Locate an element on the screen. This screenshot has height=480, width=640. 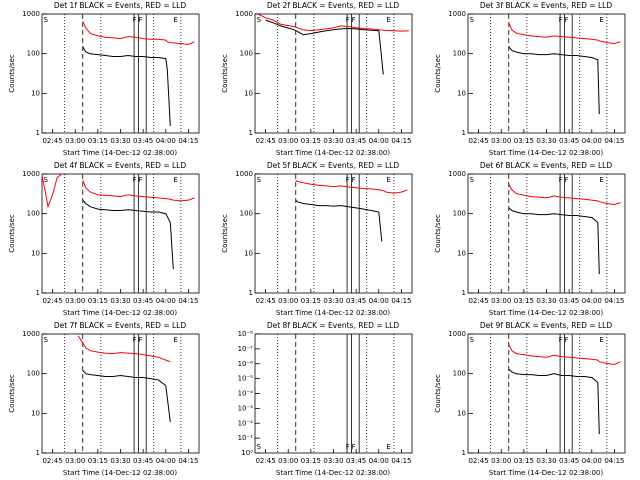
y-tick-label: 10⁻⁶ is located at coordinates (246, 364).